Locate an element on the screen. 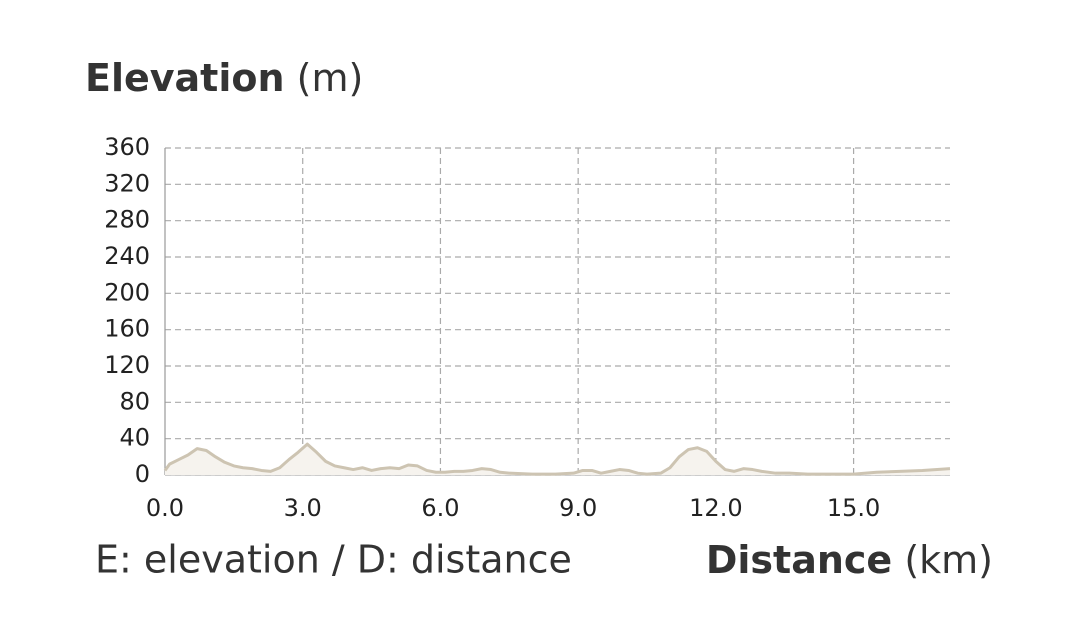 The image size is (1080, 639). y-tick-label: 120 is located at coordinates (127, 365).